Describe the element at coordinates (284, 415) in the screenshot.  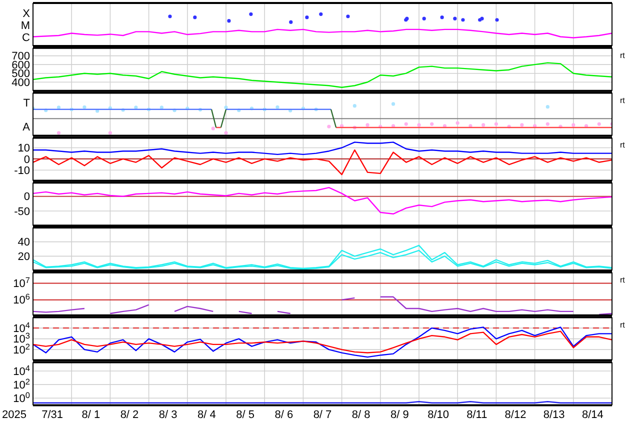
I see `x-tick-label: 8/ 6` at that location.